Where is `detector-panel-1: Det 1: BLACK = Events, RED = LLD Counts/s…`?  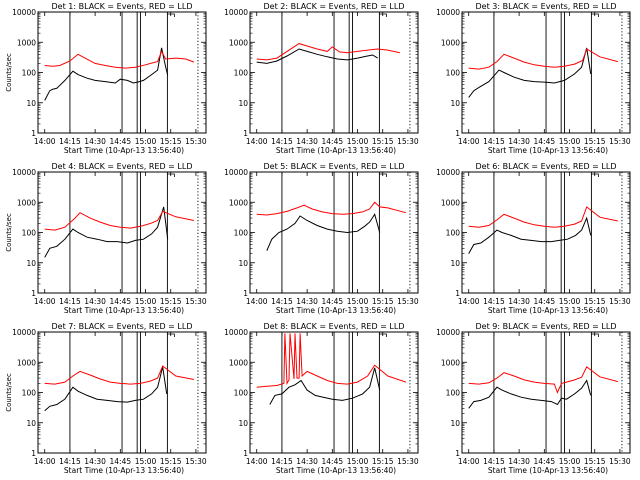
detector-panel-1: Det 1: BLACK = Events, RED = LLD Counts/s… is located at coordinates (106, 78).